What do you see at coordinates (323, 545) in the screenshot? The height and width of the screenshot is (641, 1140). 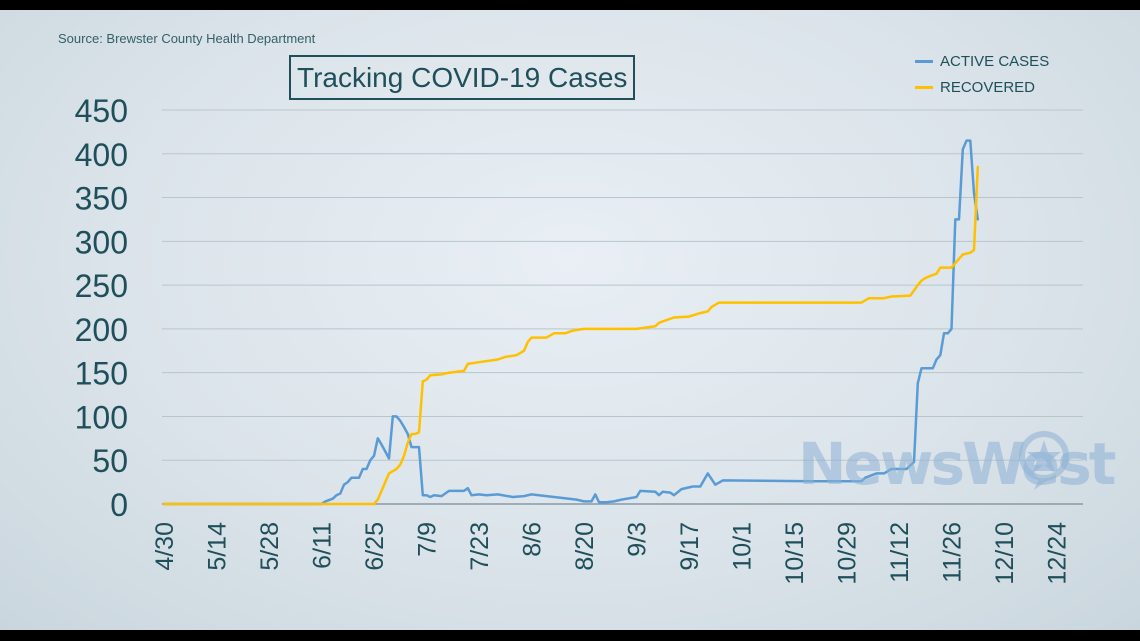 I see `x-tick-label-6-11: 6/11` at bounding box center [323, 545].